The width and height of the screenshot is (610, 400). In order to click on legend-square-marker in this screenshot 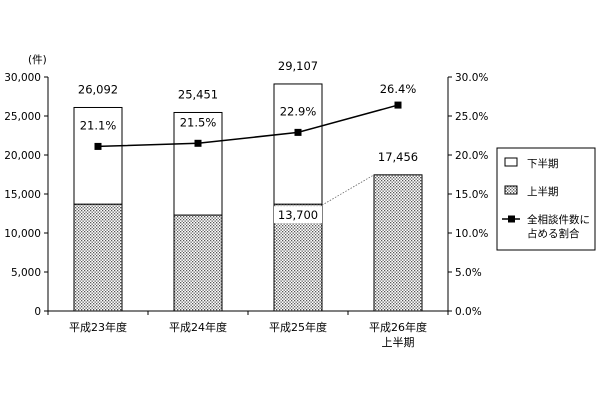, I will do `click(511, 219)`.